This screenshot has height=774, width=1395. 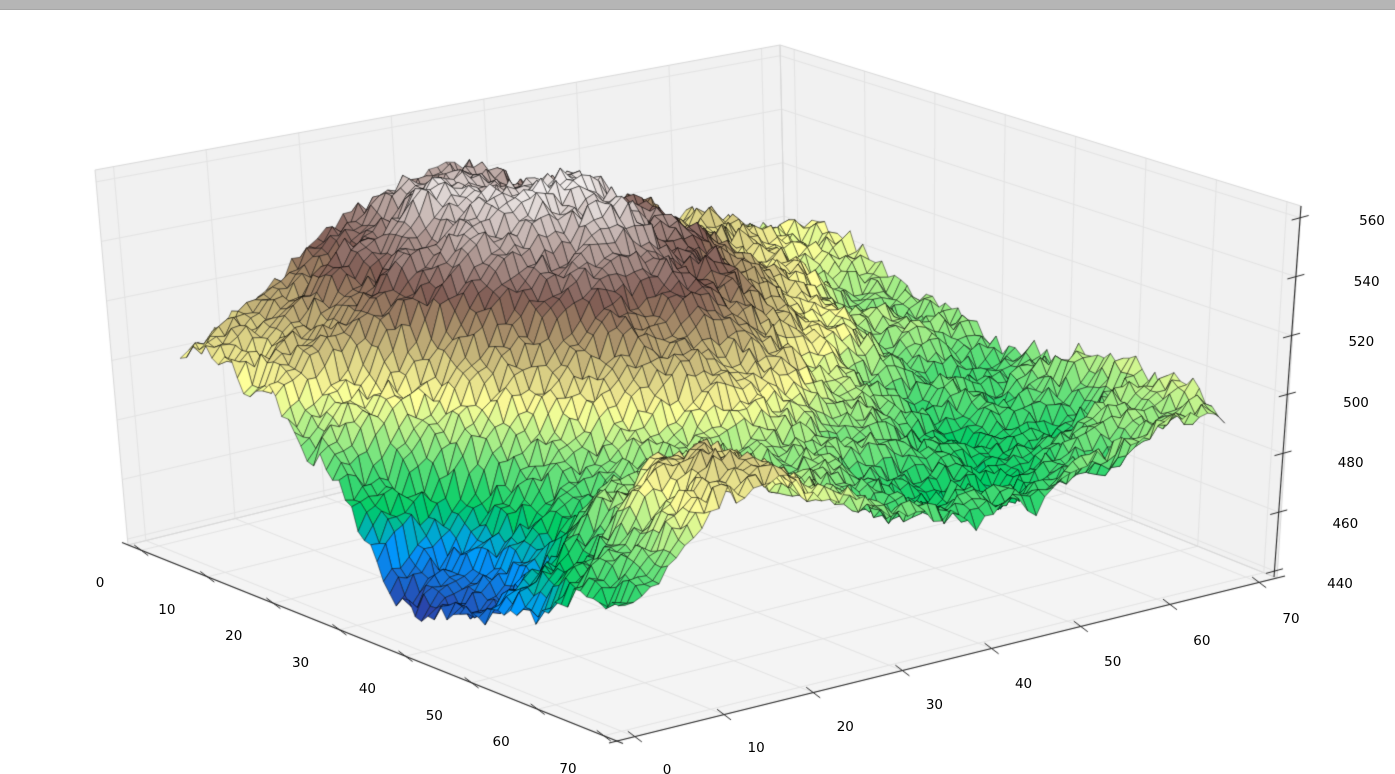 What do you see at coordinates (697, 5) in the screenshot?
I see `window-titlebar` at bounding box center [697, 5].